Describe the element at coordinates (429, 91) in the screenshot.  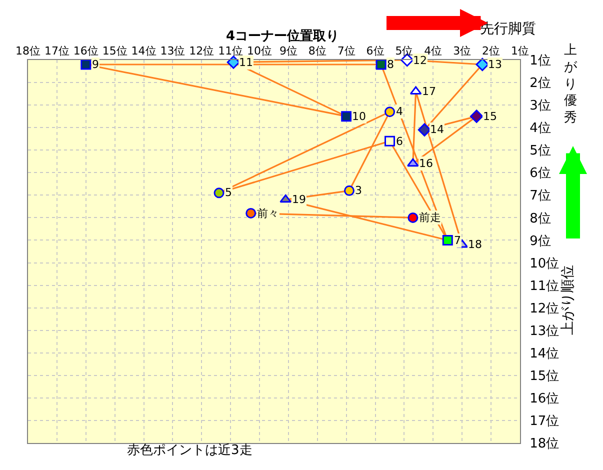
I see `series-label: 17` at that location.